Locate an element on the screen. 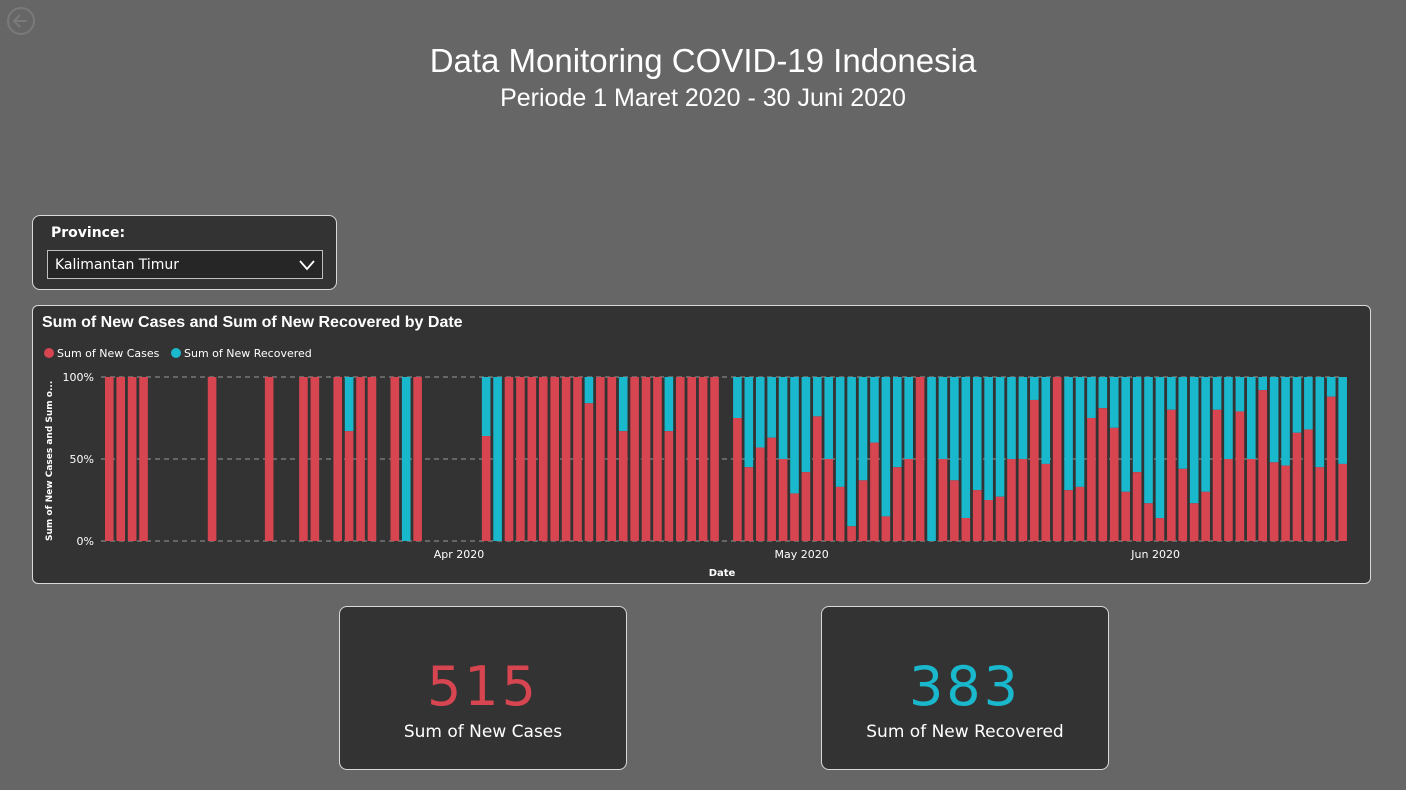 The height and width of the screenshot is (790, 1406). legend-cases-label: Sum of New Cases is located at coordinates (108, 353).